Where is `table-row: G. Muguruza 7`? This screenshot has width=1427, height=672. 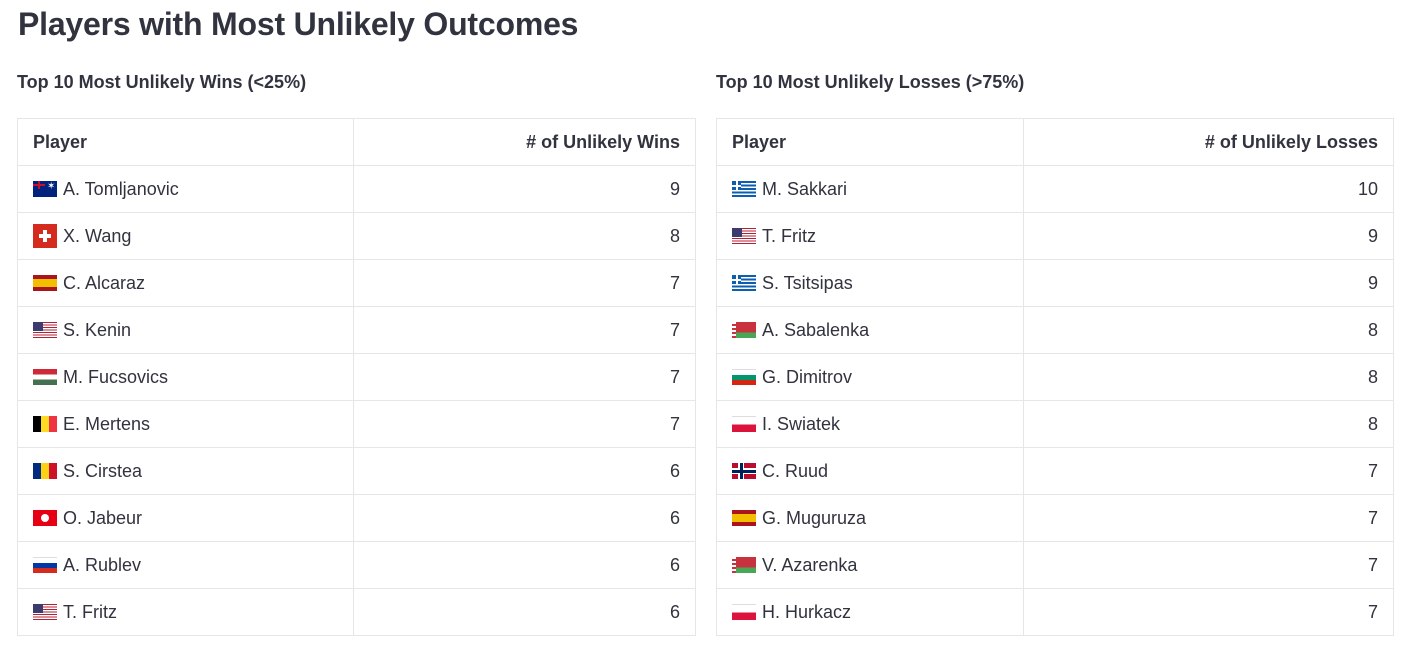
table-row: G. Muguruza 7 is located at coordinates (1055, 518).